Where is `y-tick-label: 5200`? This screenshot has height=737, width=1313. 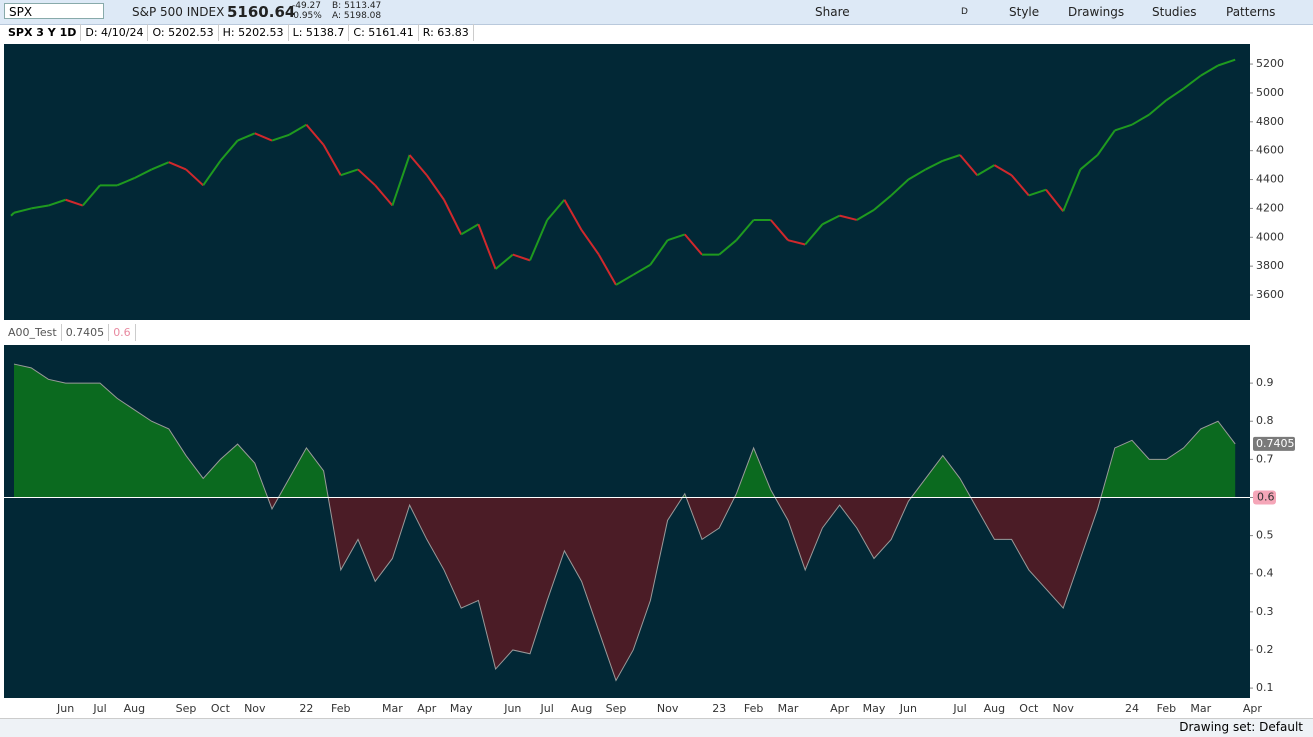 y-tick-label: 5200 is located at coordinates (1270, 63).